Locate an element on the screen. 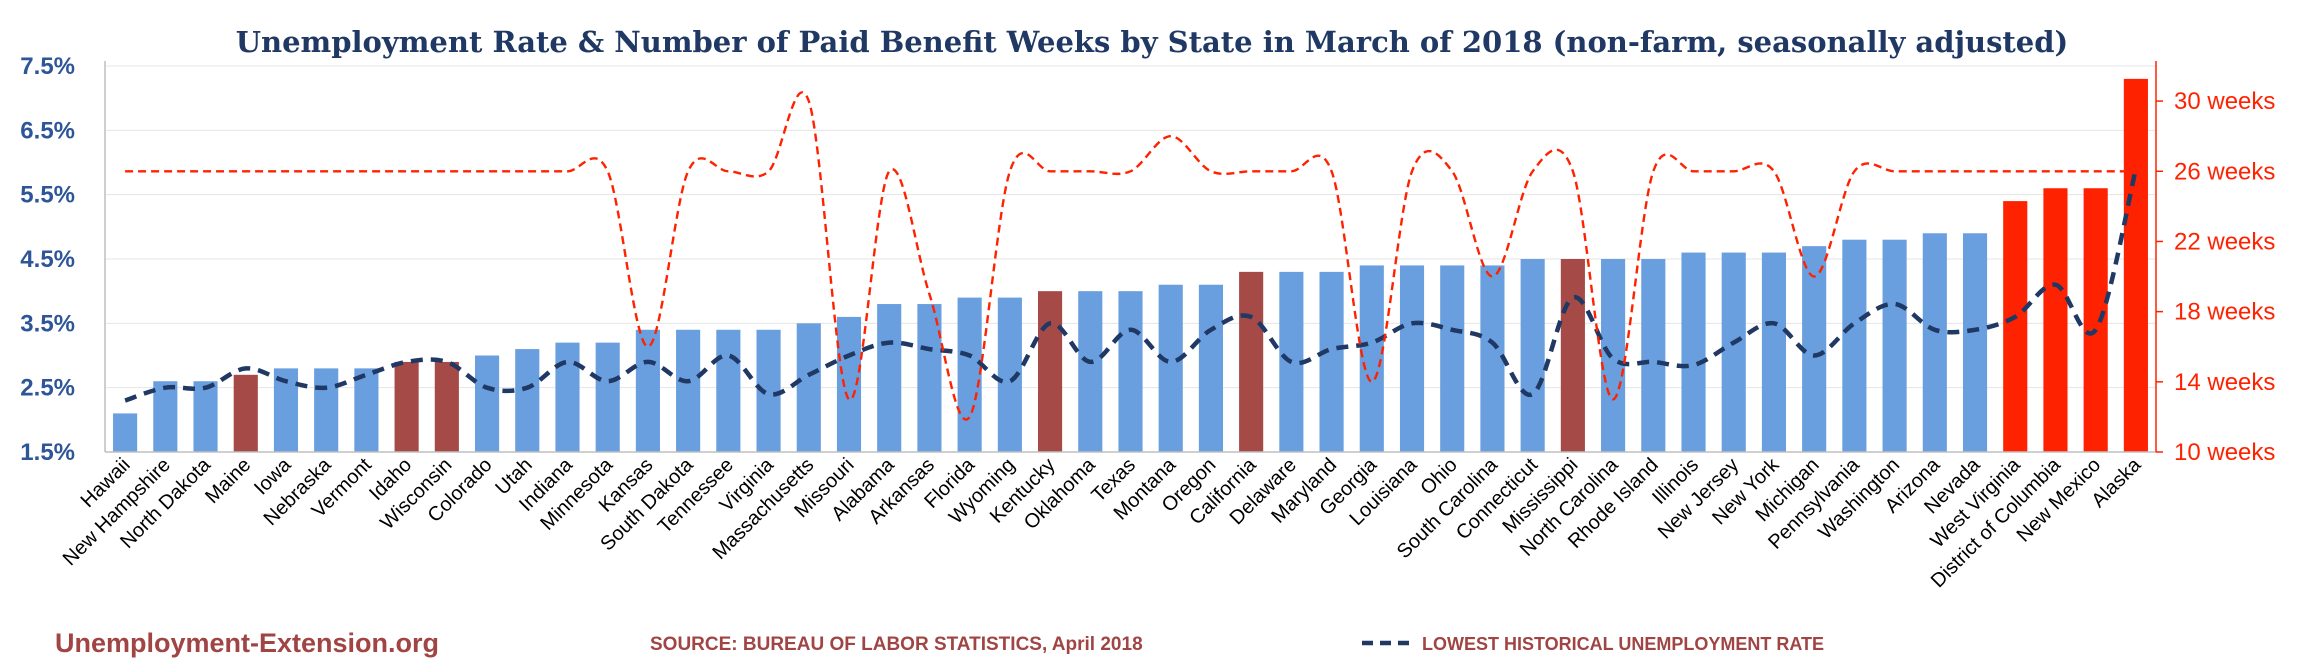 This screenshot has height=662, width=2304. y2-tick-label: 22 weeks is located at coordinates (2224, 241).